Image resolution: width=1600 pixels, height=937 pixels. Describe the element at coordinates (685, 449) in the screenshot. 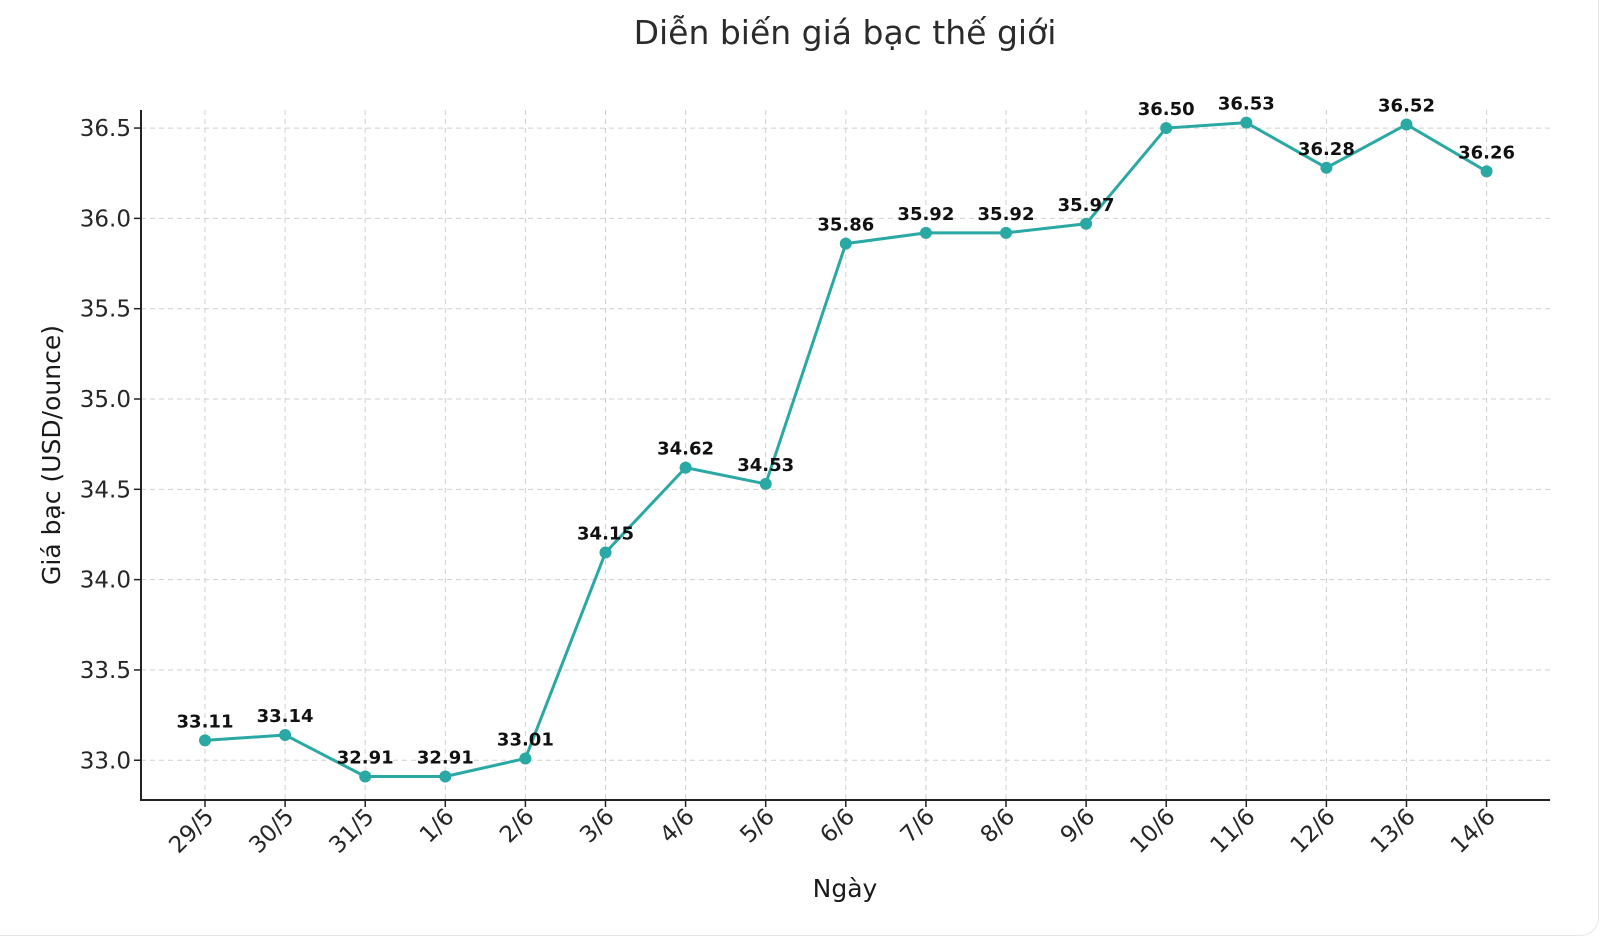

I see `data-label: 34.62` at that location.